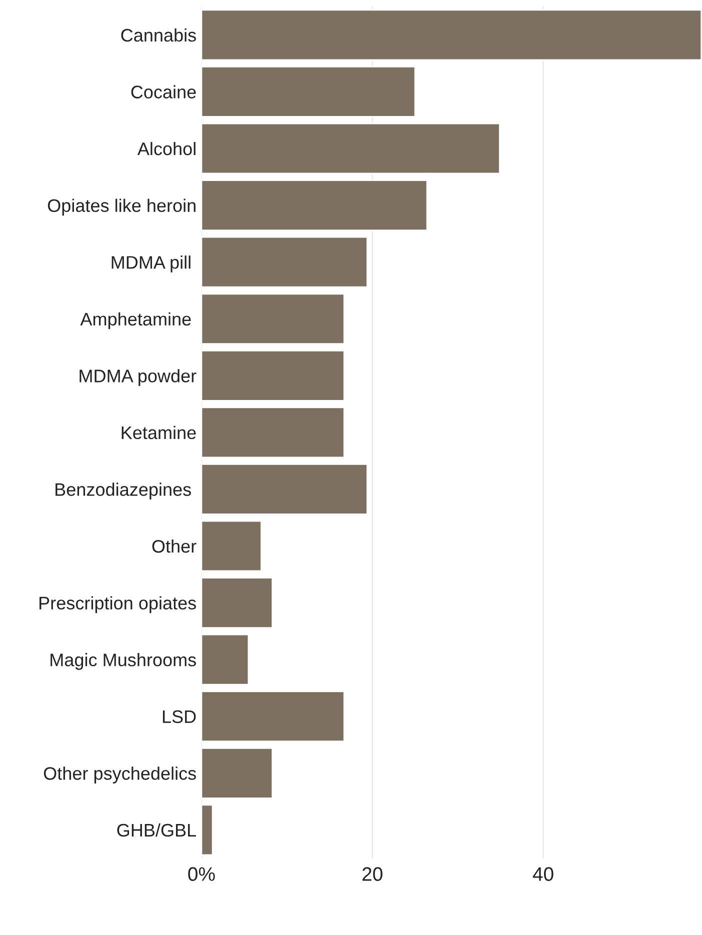 This screenshot has height=935, width=702. Describe the element at coordinates (543, 874) in the screenshot. I see `x-tick-label: 40` at that location.